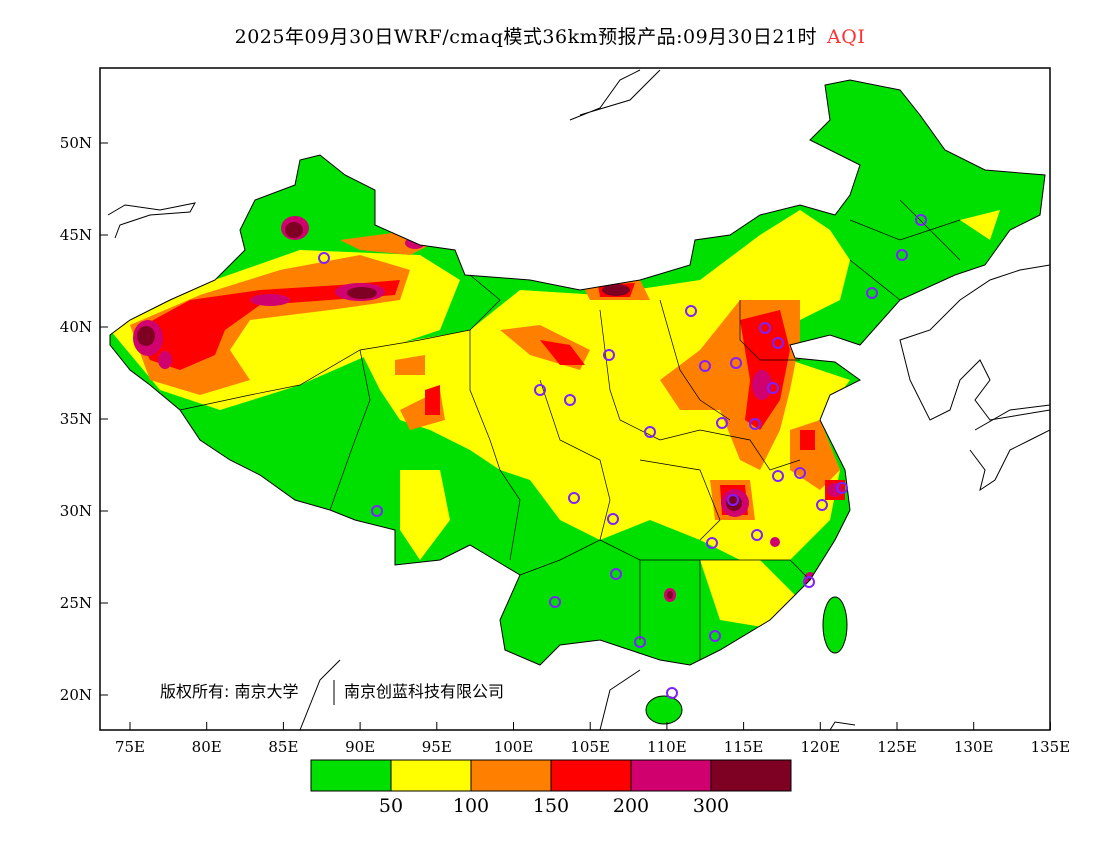 Image resolution: width=1100 pixels, height=850 pixels. I want to click on lon-tick-label: 110E, so click(667, 747).